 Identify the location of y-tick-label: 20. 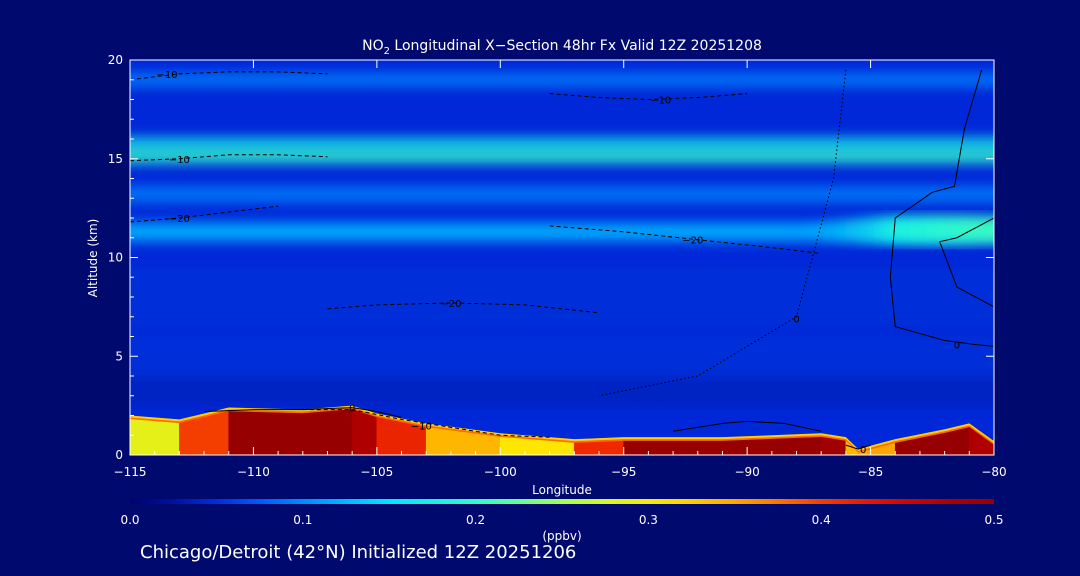
(115, 60).